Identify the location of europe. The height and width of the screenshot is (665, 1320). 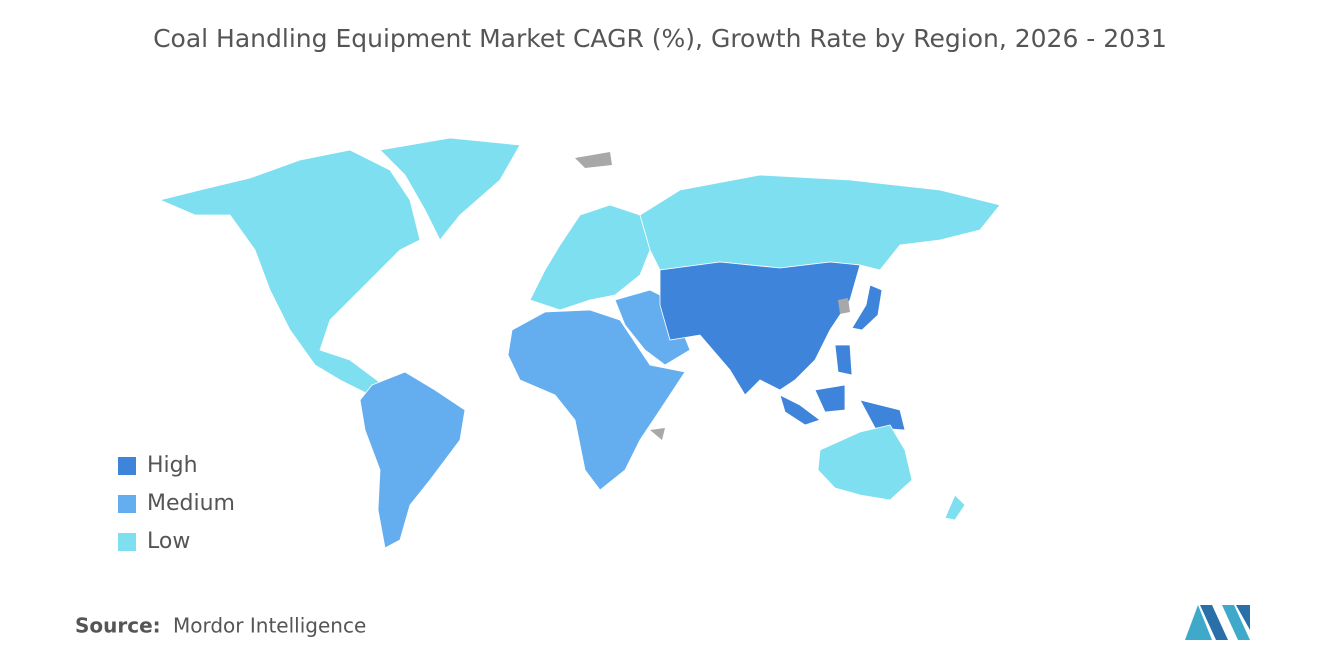
(590, 257).